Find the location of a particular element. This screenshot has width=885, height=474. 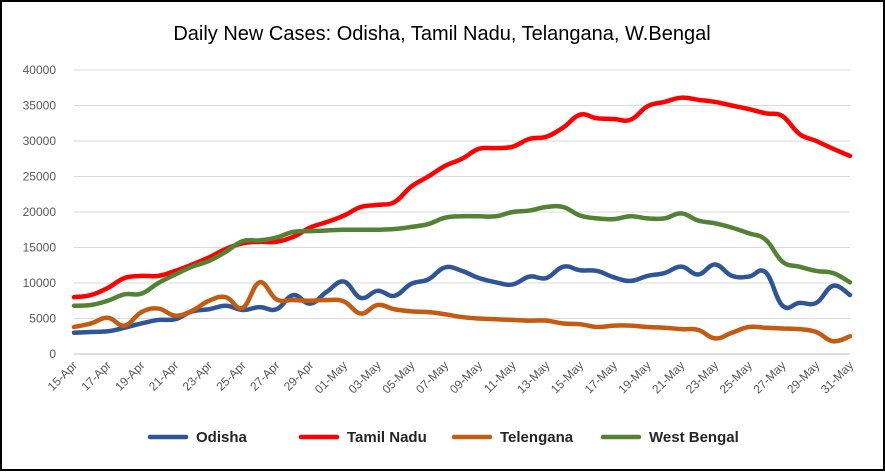

y-axis-tick-labels: 0 5000 10000 15000 20000 25000 30000 35000 40000 is located at coordinates (40, 212).